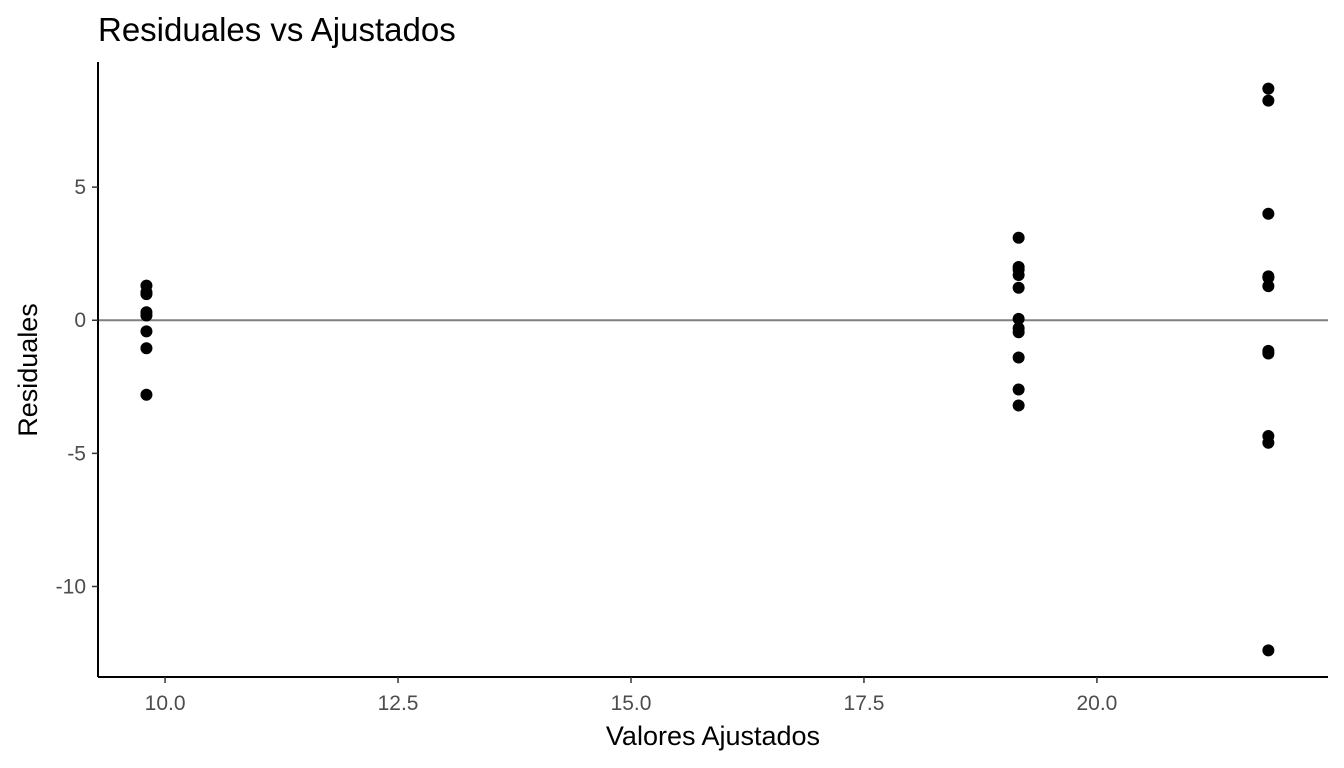 The width and height of the screenshot is (1344, 768). What do you see at coordinates (713, 736) in the screenshot?
I see `x-axis-title: Valores Ajustados` at bounding box center [713, 736].